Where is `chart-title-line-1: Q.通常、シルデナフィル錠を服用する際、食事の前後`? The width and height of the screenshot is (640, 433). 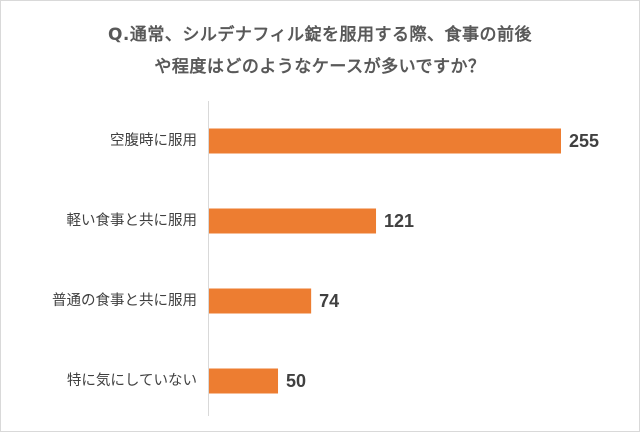 chart-title-line-1: Q.通常、シルデナフィル錠を服用する際、食事の前後 is located at coordinates (320, 35).